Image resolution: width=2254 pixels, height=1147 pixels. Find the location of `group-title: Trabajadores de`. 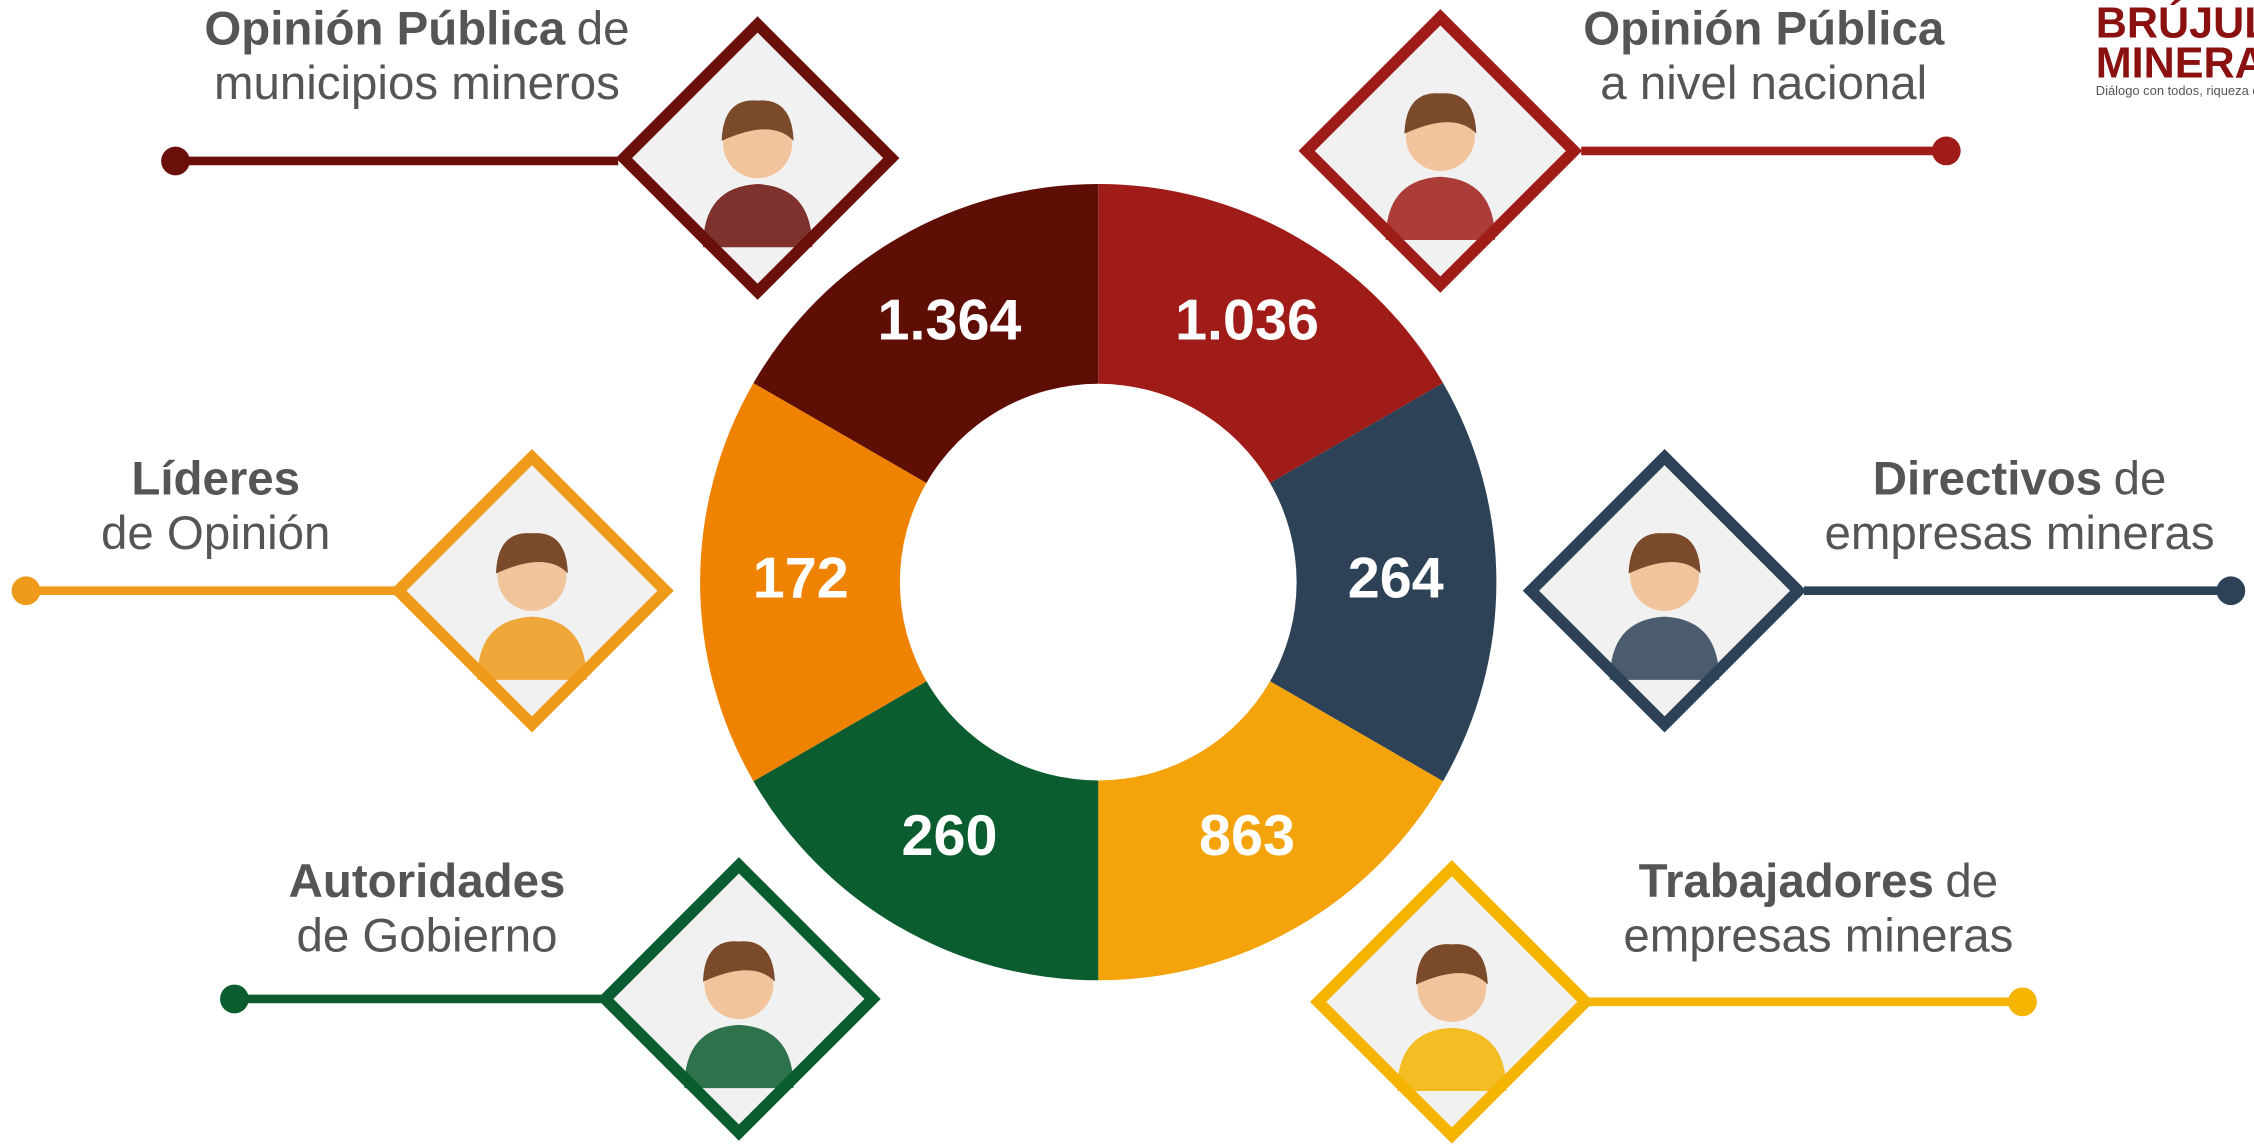

group-title: Trabajadores de is located at coordinates (1818, 881).